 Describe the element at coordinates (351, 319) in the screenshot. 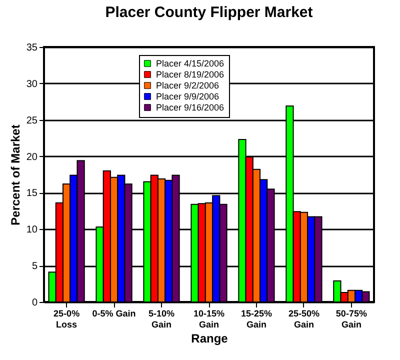

I see `x-tick-label: 50-75% Gain` at that location.